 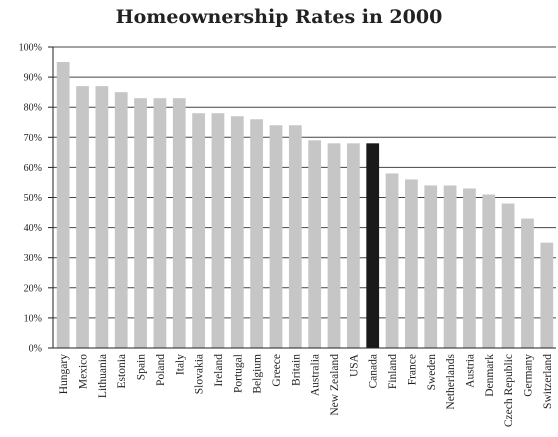 What do you see at coordinates (33, 138) in the screenshot?
I see `y-tick-label: 70%` at bounding box center [33, 138].